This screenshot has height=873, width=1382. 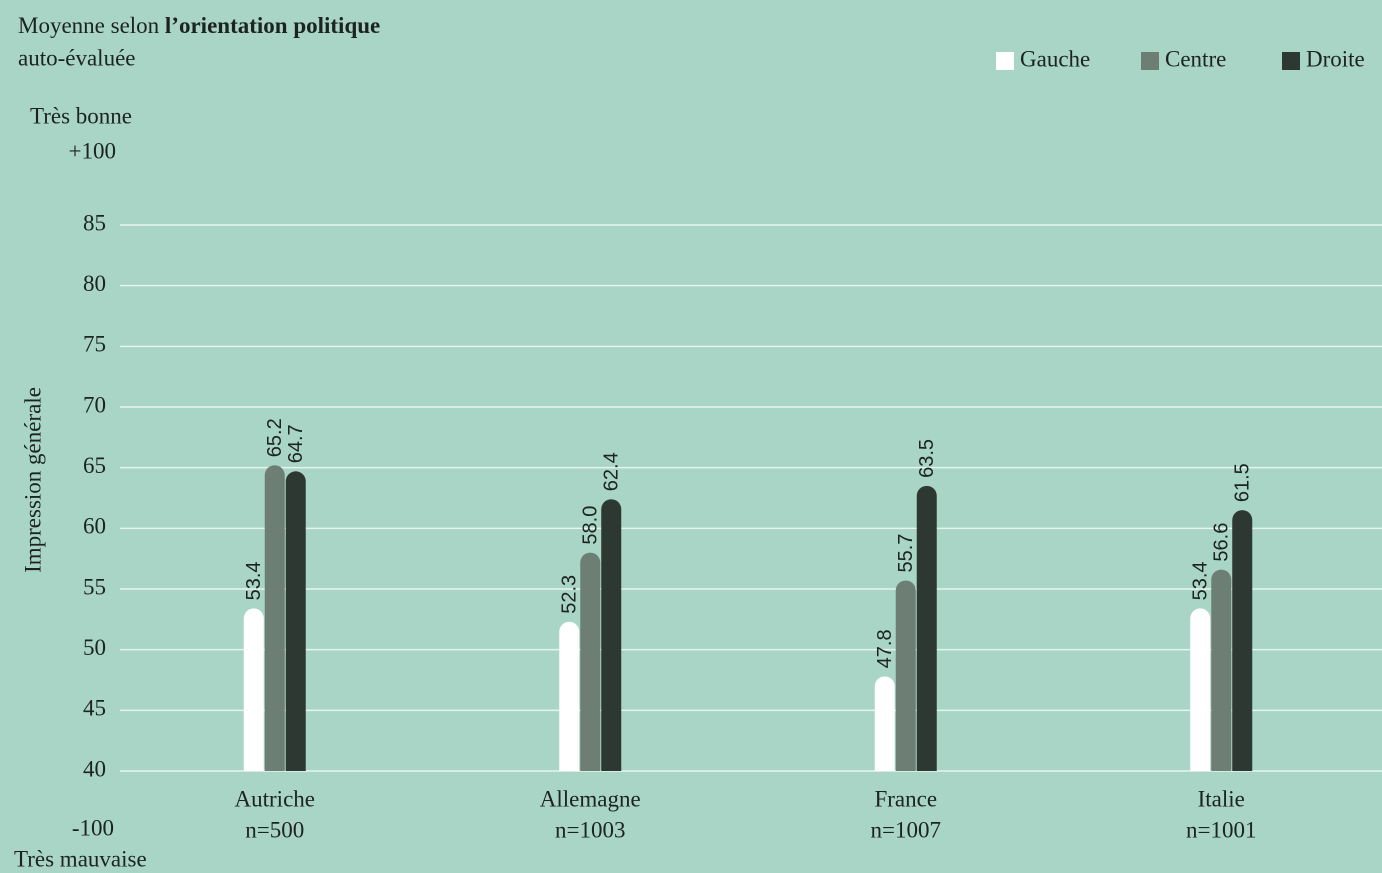 What do you see at coordinates (590, 829) in the screenshot?
I see `category-note: n=1003` at bounding box center [590, 829].